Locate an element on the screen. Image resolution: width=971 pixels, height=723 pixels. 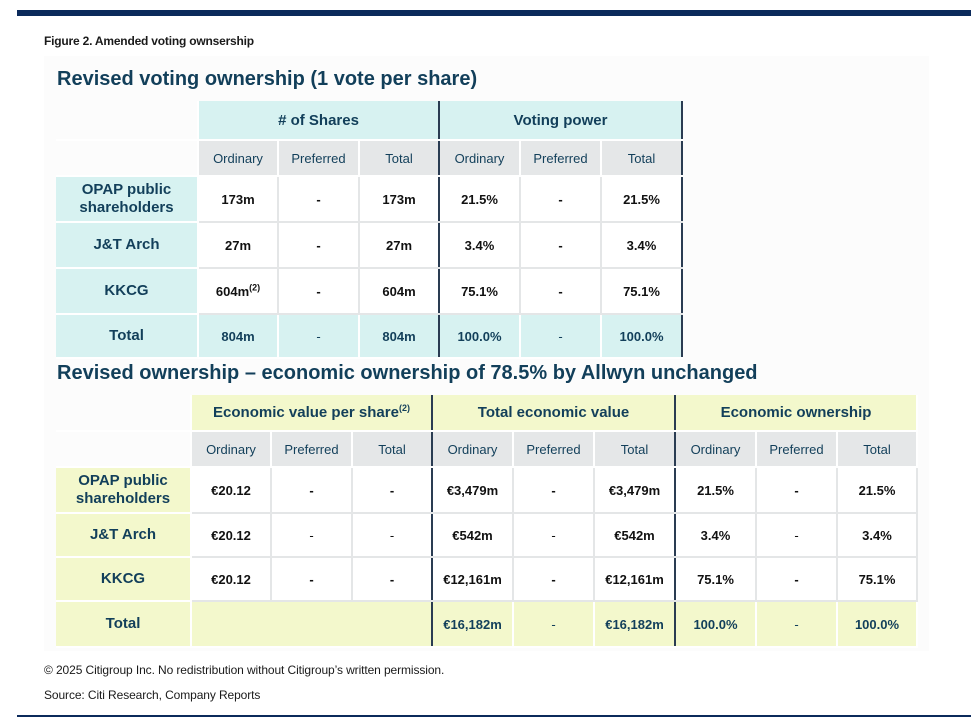
group-header-economic-value-per-share: Economic value per share(2) is located at coordinates (312, 413).